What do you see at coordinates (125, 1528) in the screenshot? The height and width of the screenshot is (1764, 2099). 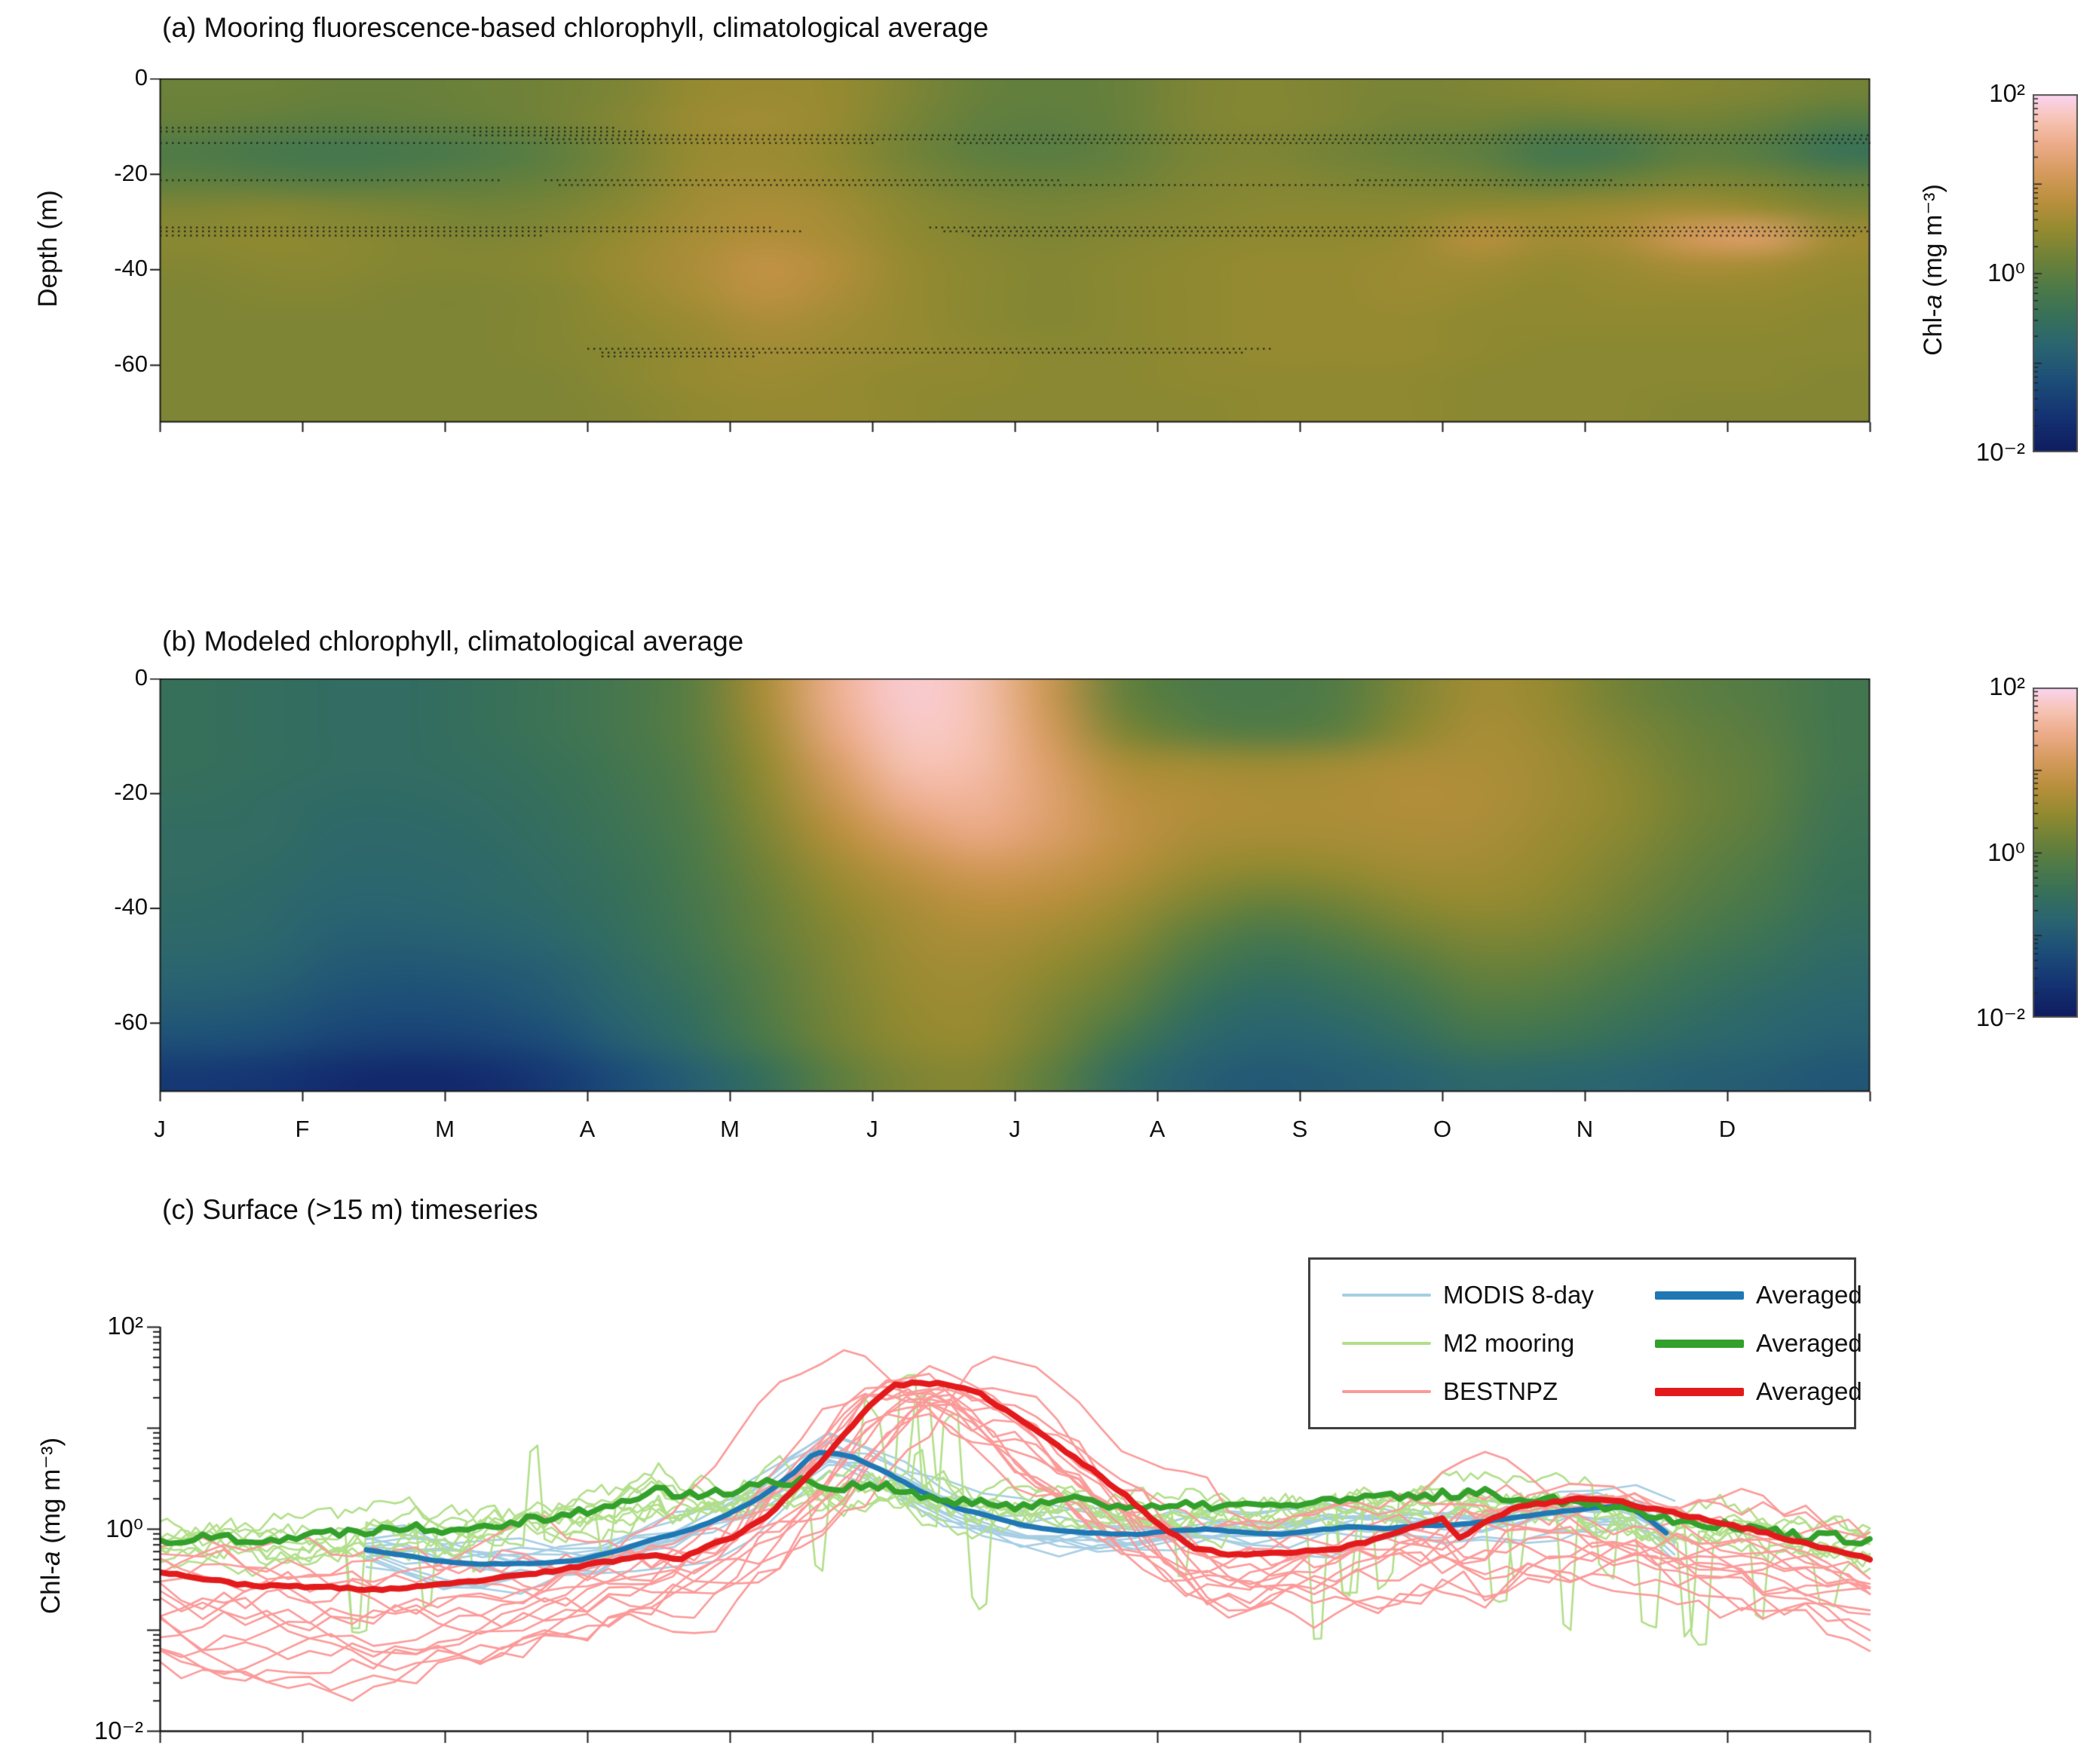 I see `panel-c-ytick-label: 10⁰` at bounding box center [125, 1528].